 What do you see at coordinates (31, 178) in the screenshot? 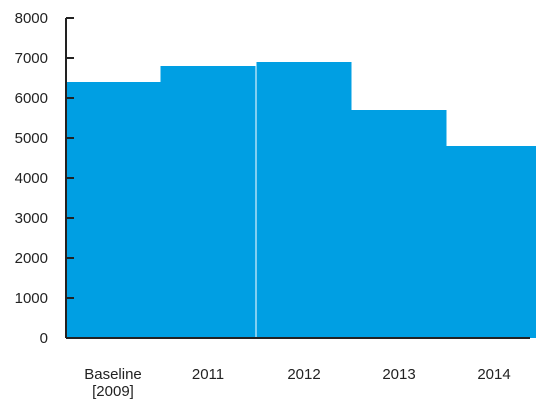
I see `y-tick-label-4: 4000` at bounding box center [31, 178].